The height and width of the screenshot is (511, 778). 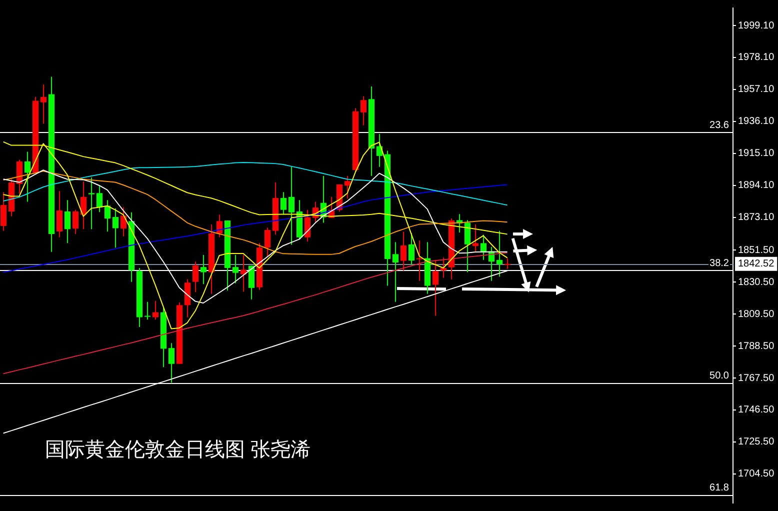 I want to click on ref-line-label: 1842.52, so click(x=756, y=264).